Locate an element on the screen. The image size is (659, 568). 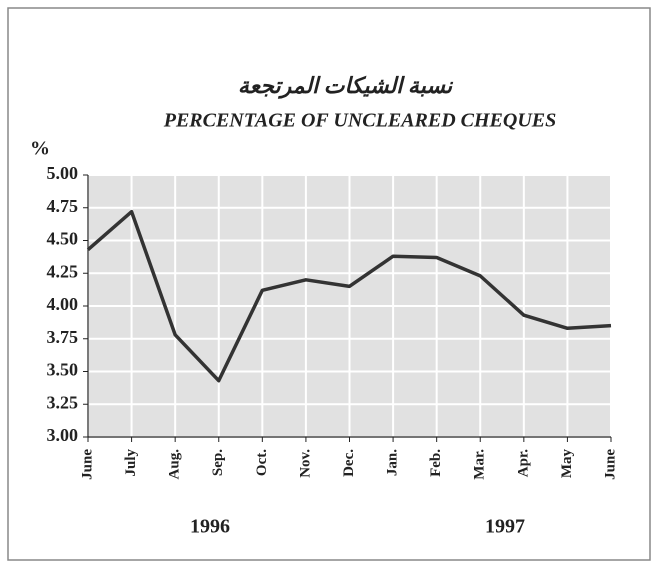
chart-title: نسبة الشيكات المرتجعة is located at coordinates (346, 86).